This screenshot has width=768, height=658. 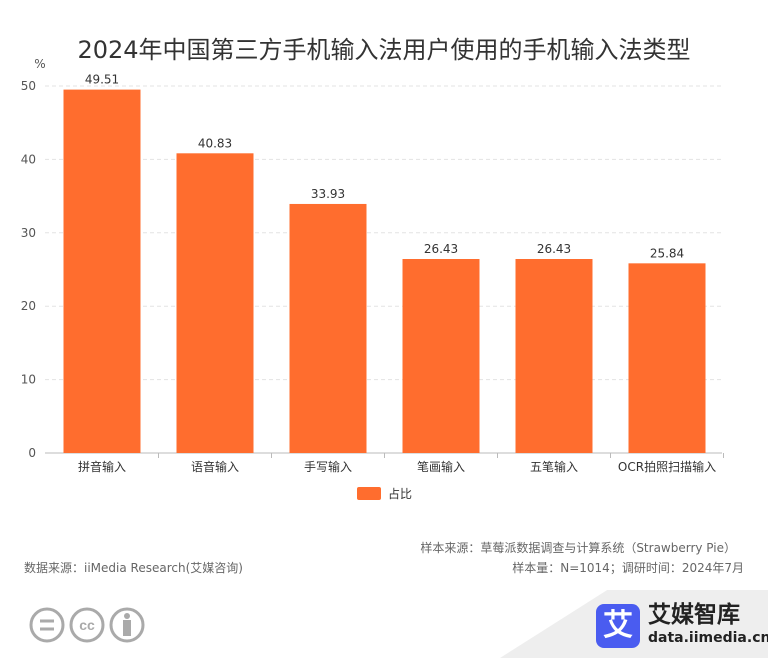 What do you see at coordinates (578, 548) in the screenshot?
I see `sample-source: 样本来源：草莓派数据调查与计算系统（Strawberry Pie）` at bounding box center [578, 548].